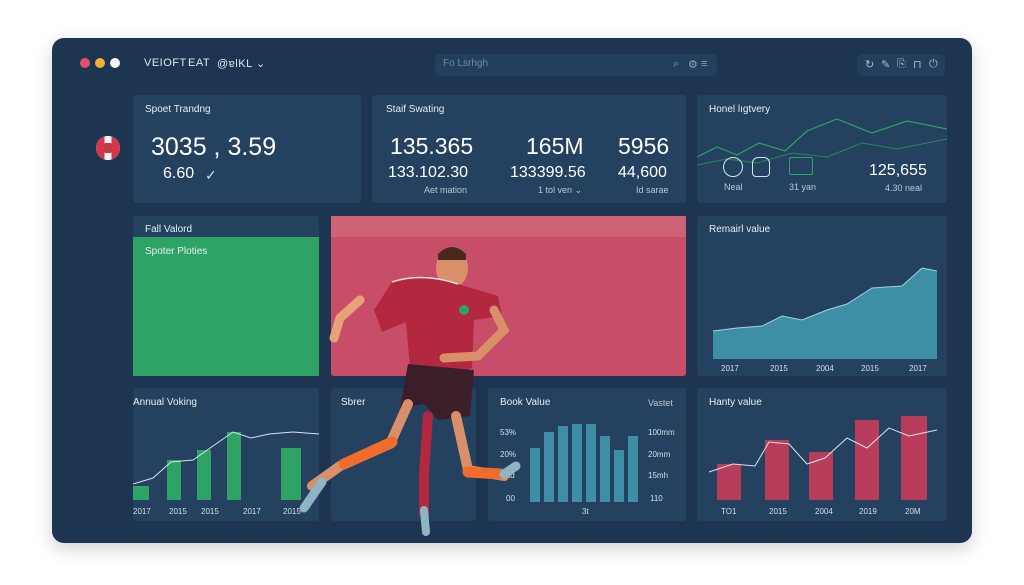 This screenshot has width=1024, height=585. What do you see at coordinates (733, 167) in the screenshot?
I see `gear-icon` at bounding box center [733, 167].